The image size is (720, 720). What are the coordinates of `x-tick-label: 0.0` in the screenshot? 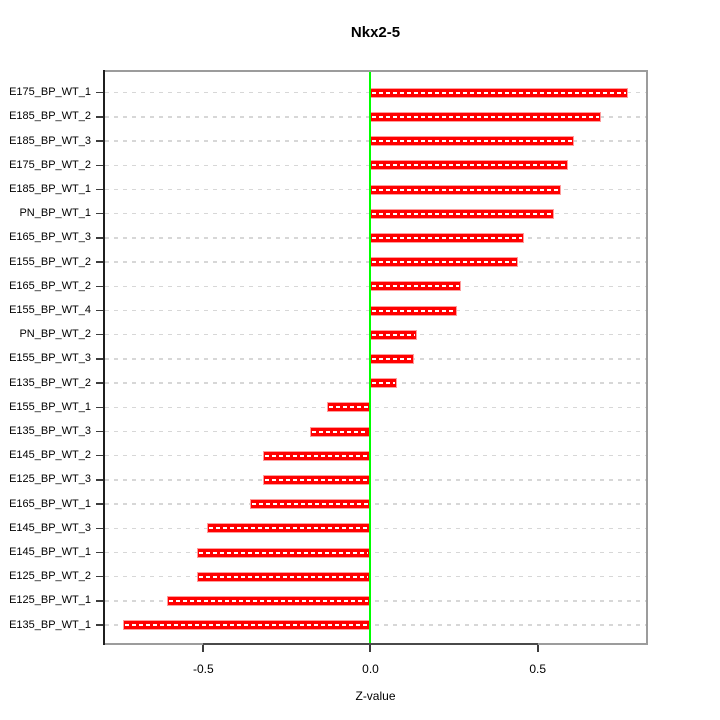 It's located at (370, 669).